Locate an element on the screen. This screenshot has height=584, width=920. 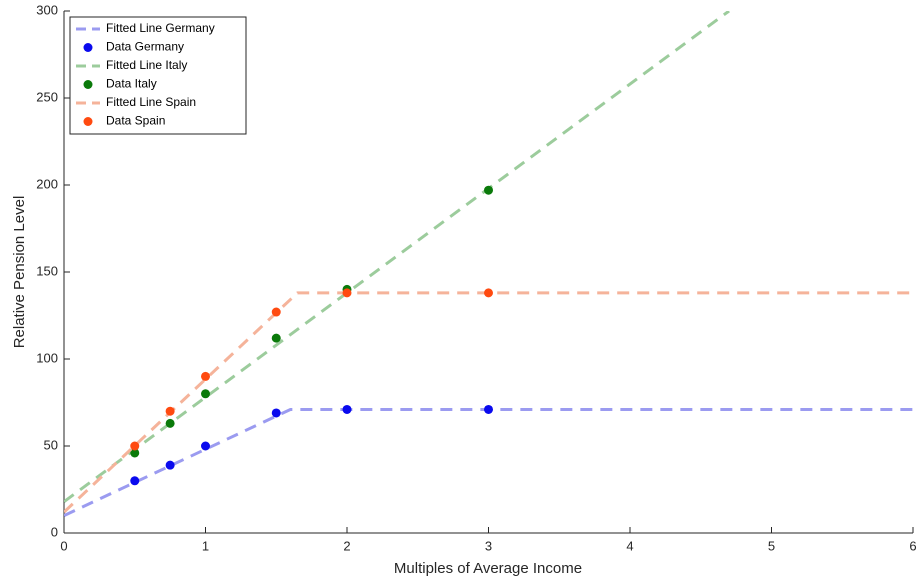
legend-label: Data Germany is located at coordinates (145, 47).